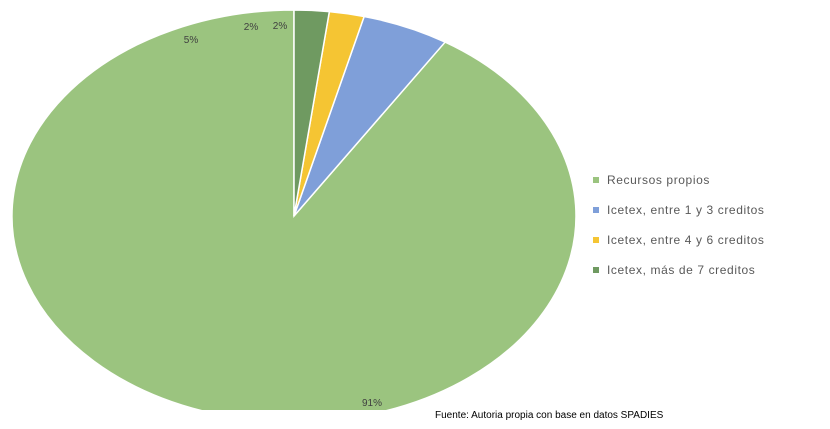 Image resolution: width=830 pixels, height=429 pixels. What do you see at coordinates (681, 270) in the screenshot?
I see `legend-label-4: Icetex, más de 7 creditos` at bounding box center [681, 270].